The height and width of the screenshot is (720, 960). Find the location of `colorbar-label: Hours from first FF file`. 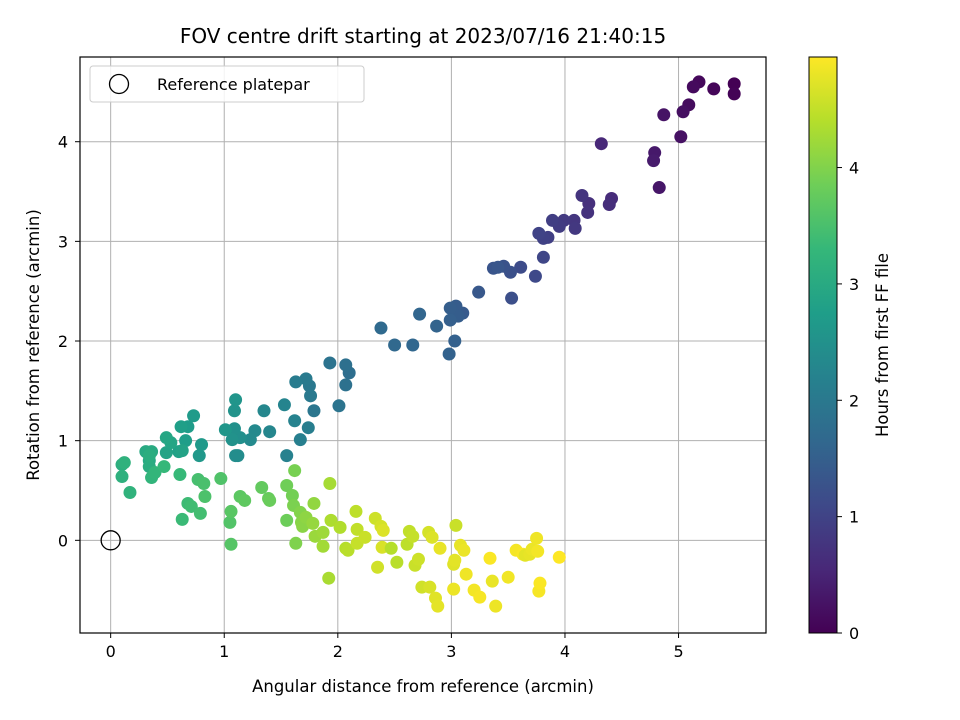

colorbar-label: Hours from first FF file is located at coordinates (882, 345).